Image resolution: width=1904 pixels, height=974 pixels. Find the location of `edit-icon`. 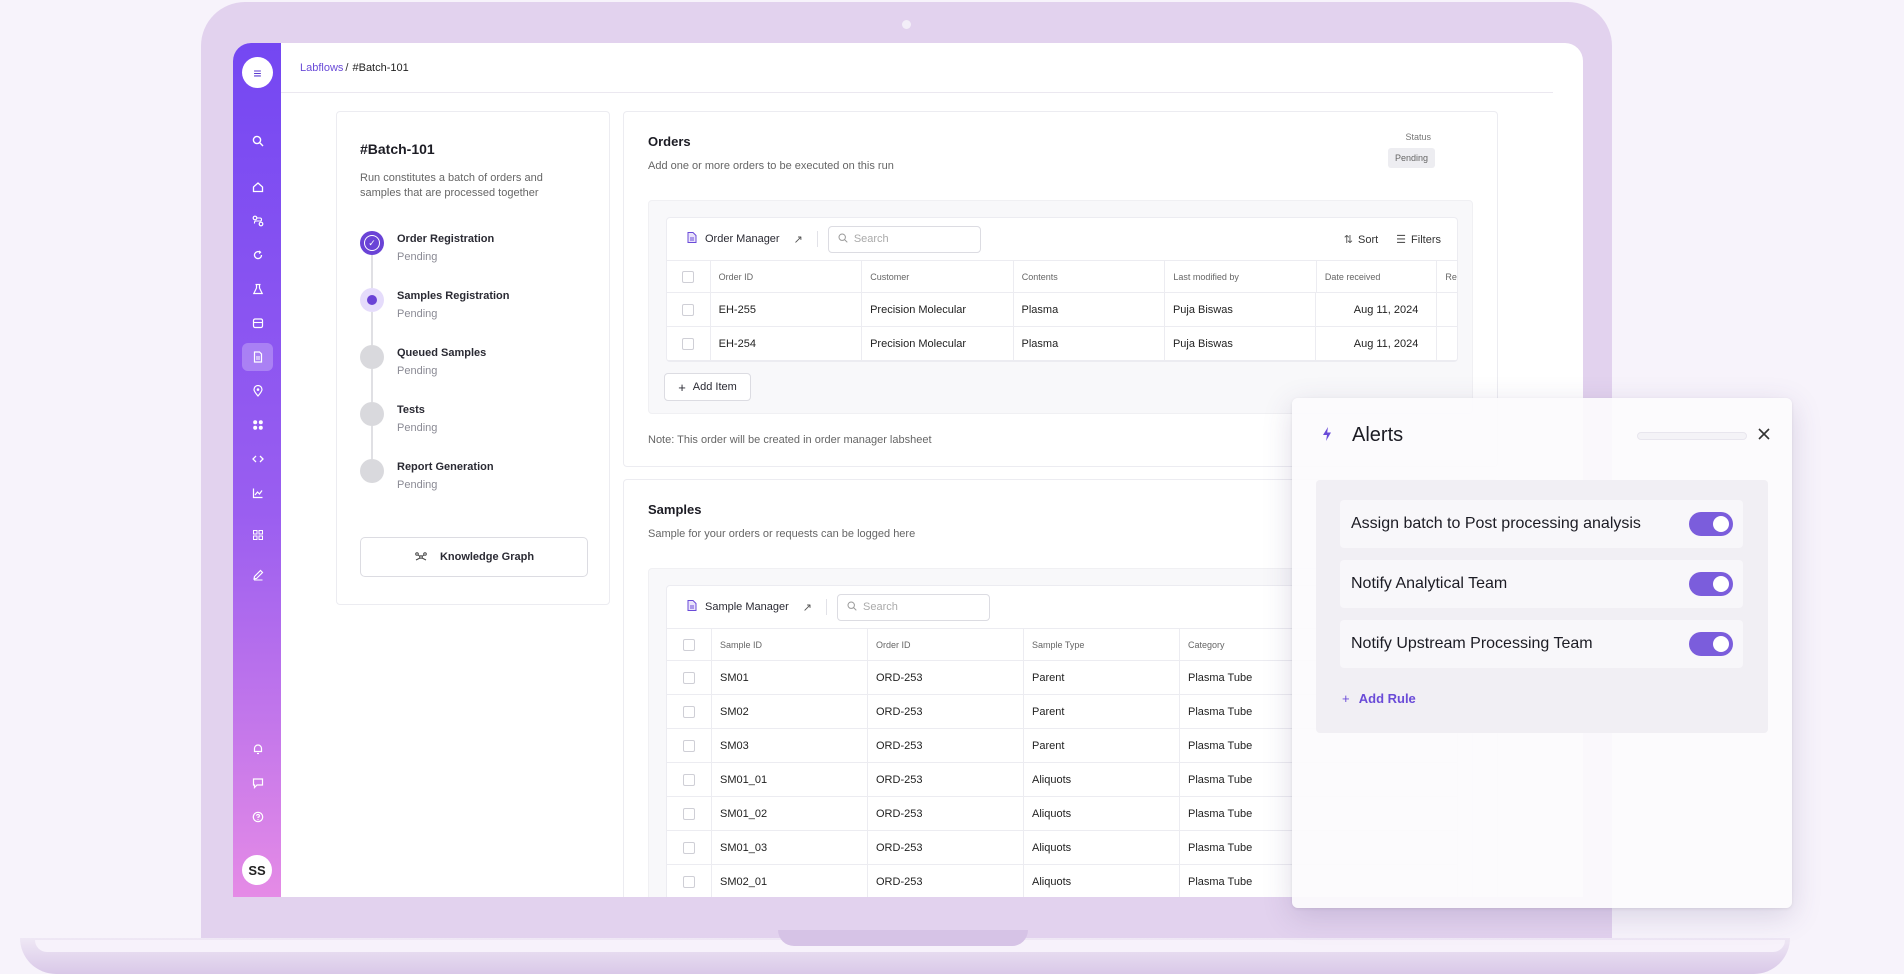

edit-icon is located at coordinates (257, 575).